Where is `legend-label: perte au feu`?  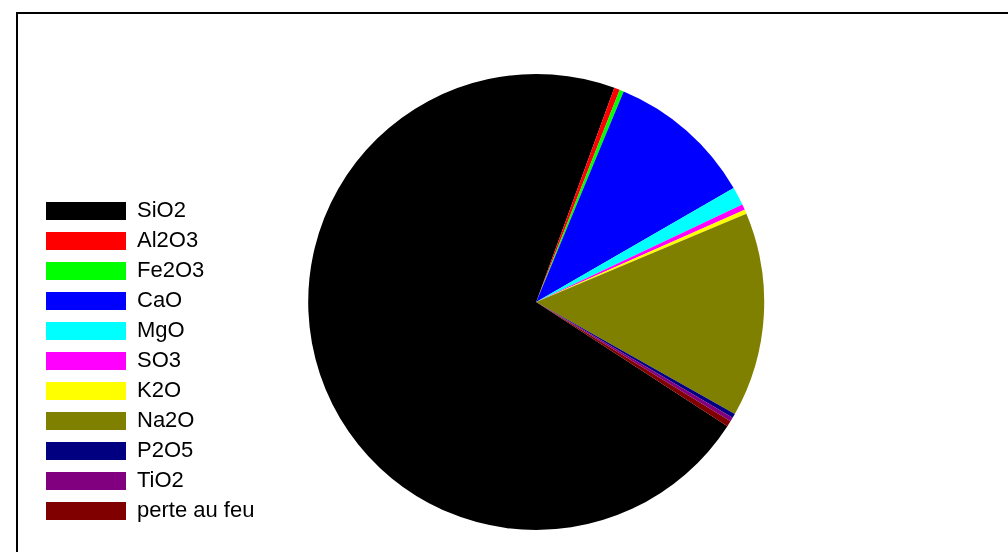 legend-label: perte au feu is located at coordinates (196, 510).